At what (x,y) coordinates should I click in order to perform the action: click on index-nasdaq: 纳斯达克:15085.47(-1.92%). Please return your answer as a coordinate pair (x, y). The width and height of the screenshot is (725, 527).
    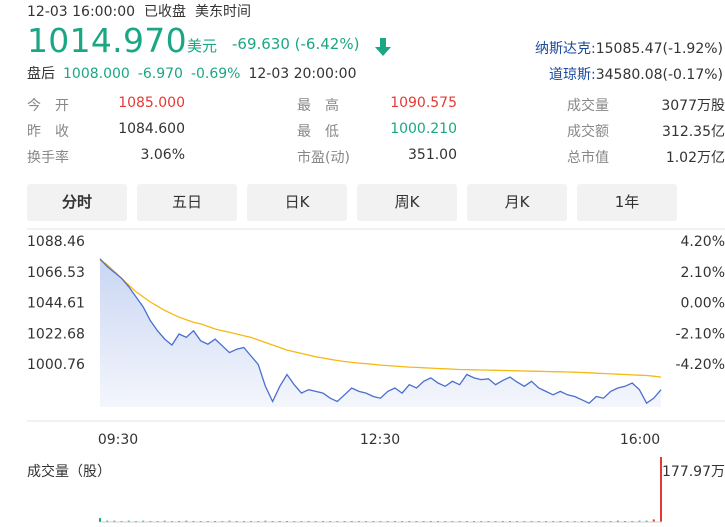
    Looking at the image, I should click on (629, 48).